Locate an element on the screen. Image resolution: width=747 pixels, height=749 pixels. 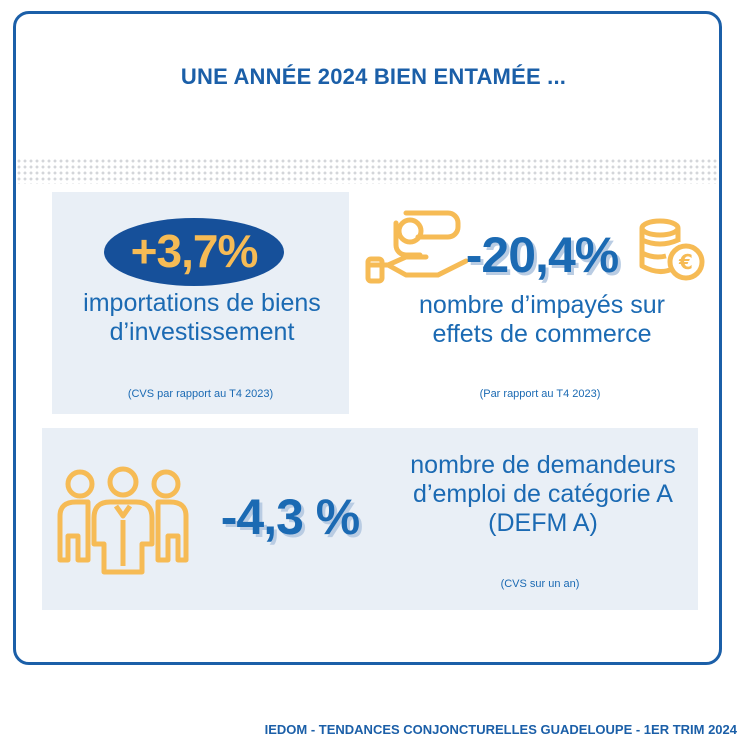
value-highlight-blob is located at coordinates (194, 252).